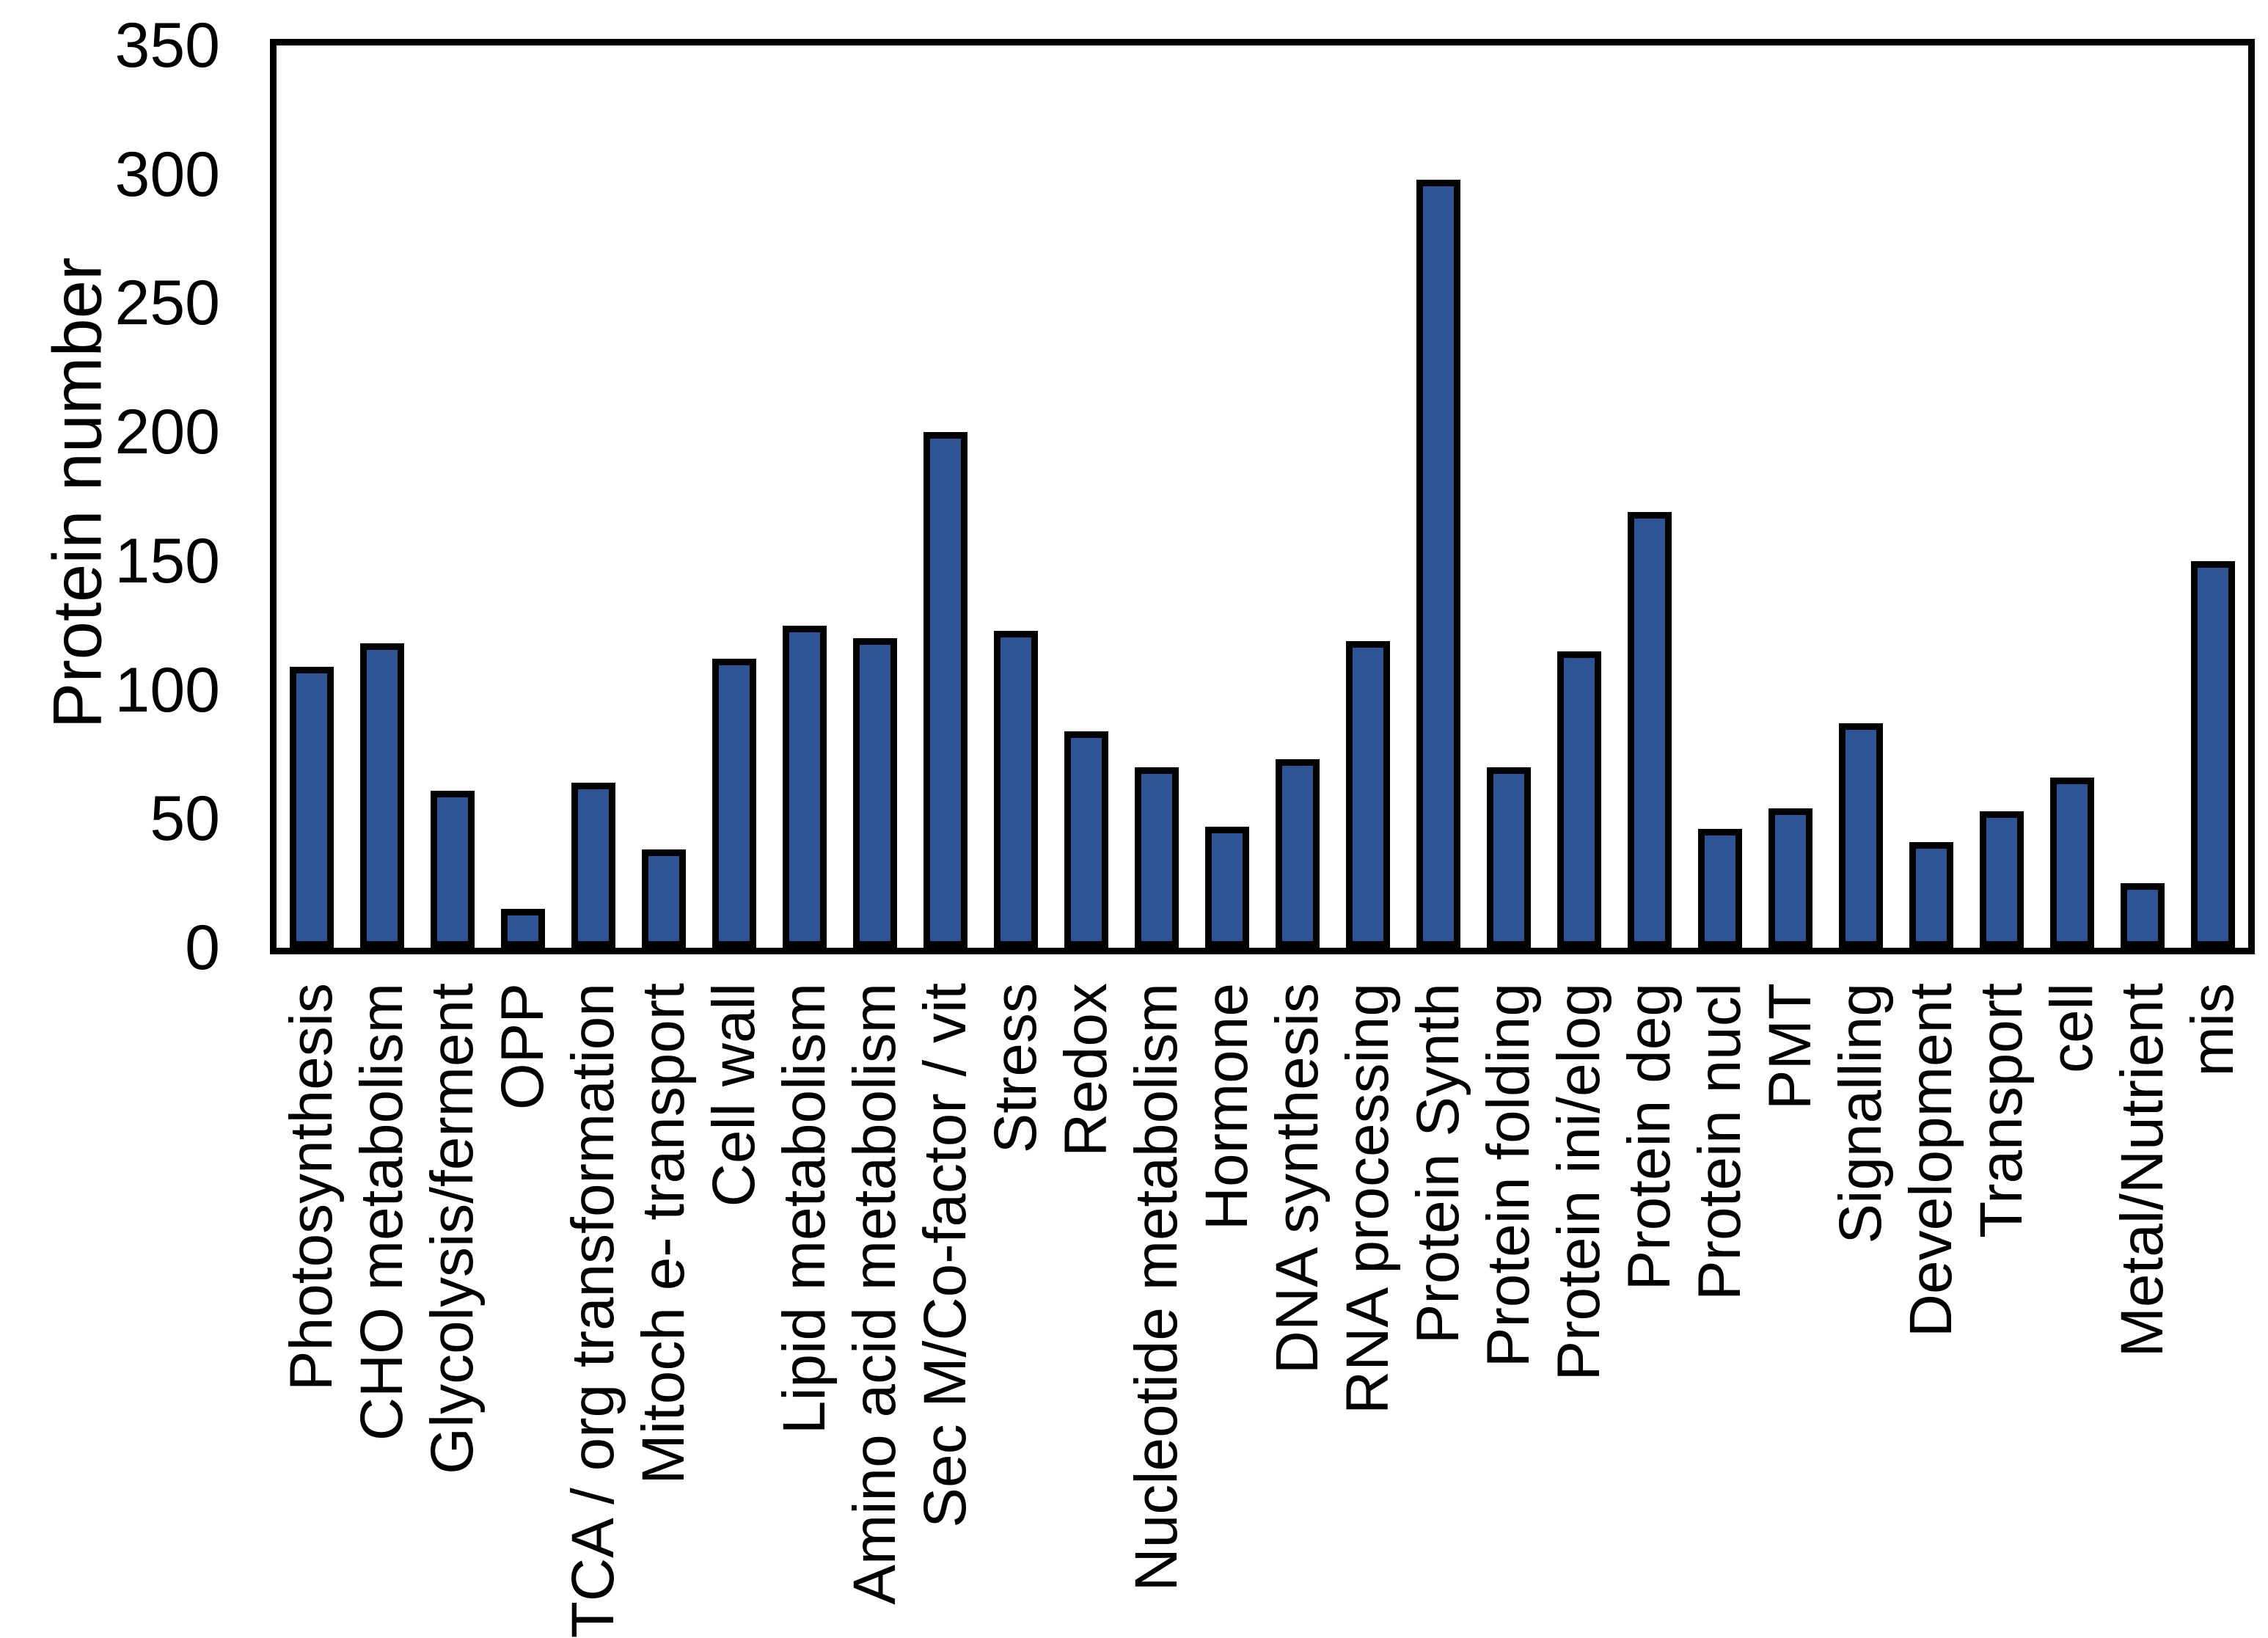 Image resolution: width=2268 pixels, height=1638 pixels. Describe the element at coordinates (1931, 1160) in the screenshot. I see `x-tick-label: Development` at that location.